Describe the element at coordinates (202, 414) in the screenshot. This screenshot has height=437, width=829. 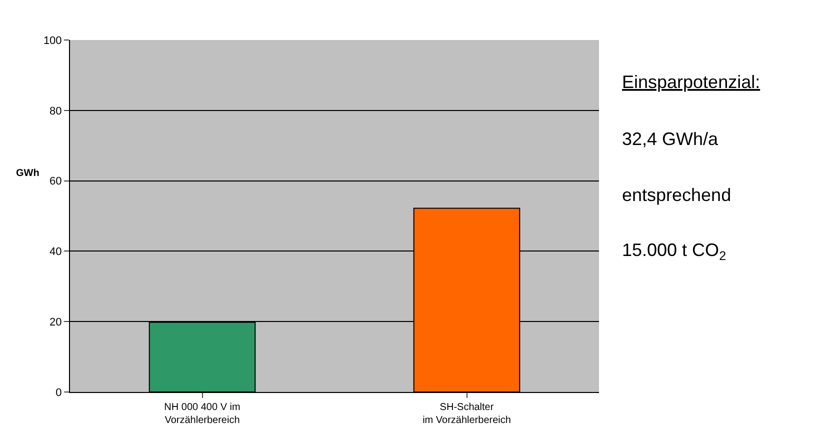
I see `x-tick-label: NH 000 400 V im Vorzählerbereich` at that location.